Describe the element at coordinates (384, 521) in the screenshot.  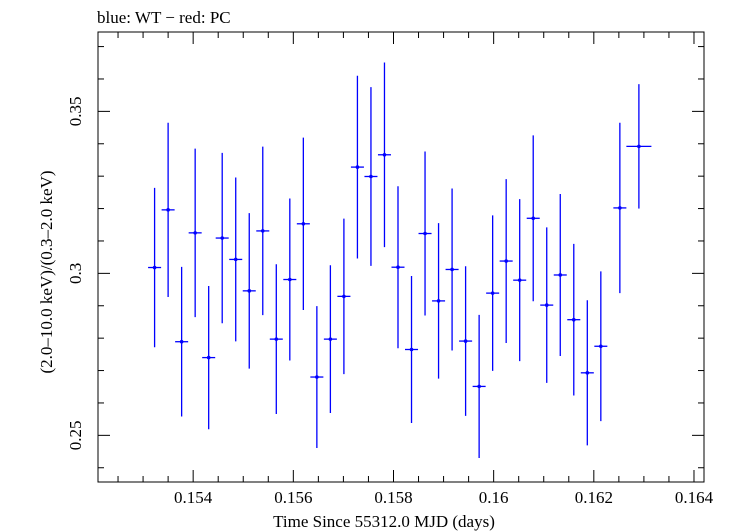
I see `x-axis-label: Time Since 55312.0 MJD (days)` at that location.